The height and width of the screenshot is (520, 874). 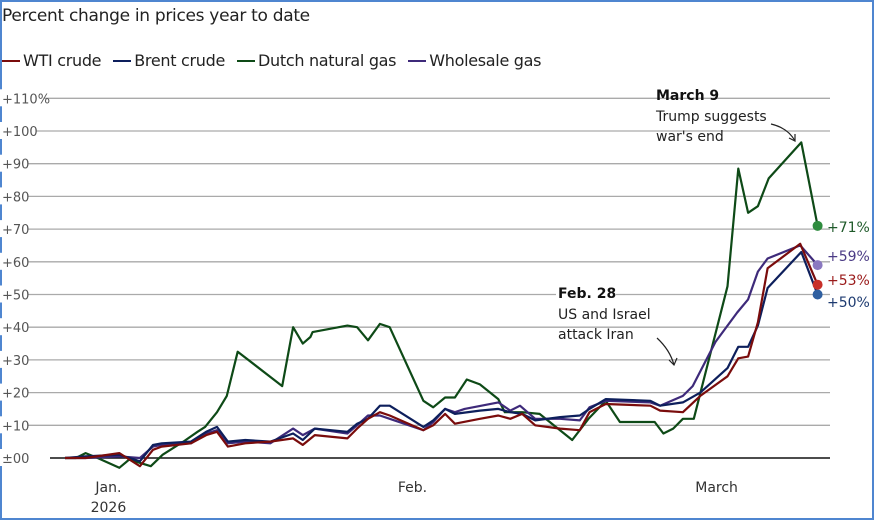 I want to click on x-tick-label: Jan., so click(x=107, y=488).